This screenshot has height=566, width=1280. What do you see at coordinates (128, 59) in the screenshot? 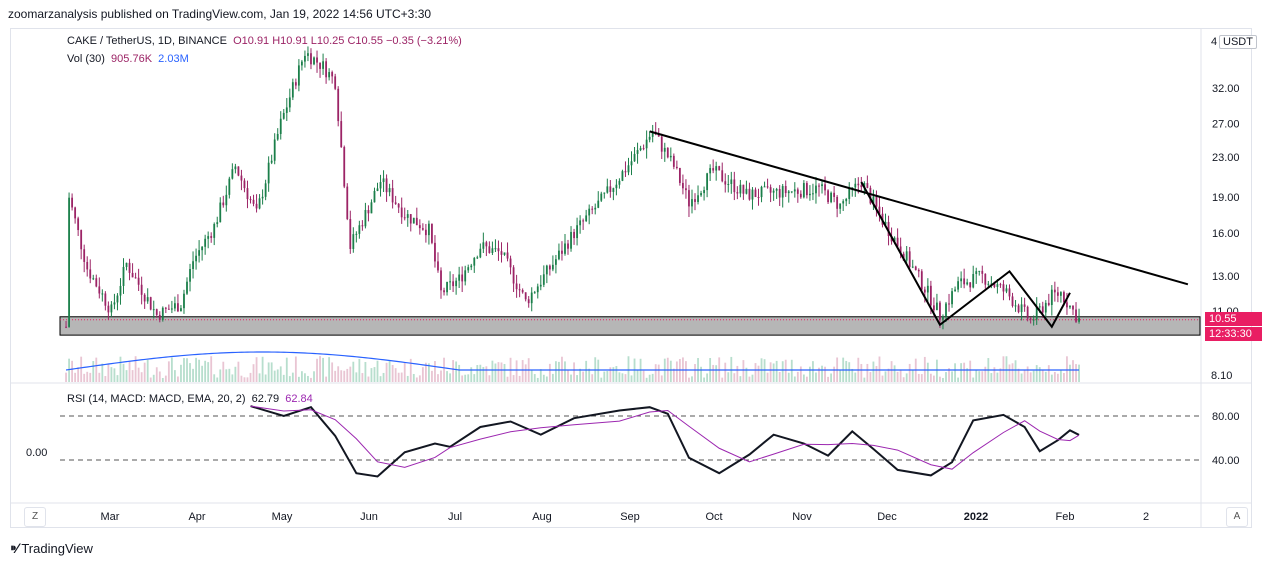
I see `volume-legend: Vol (30) 905.76K 2.03M` at bounding box center [128, 59].